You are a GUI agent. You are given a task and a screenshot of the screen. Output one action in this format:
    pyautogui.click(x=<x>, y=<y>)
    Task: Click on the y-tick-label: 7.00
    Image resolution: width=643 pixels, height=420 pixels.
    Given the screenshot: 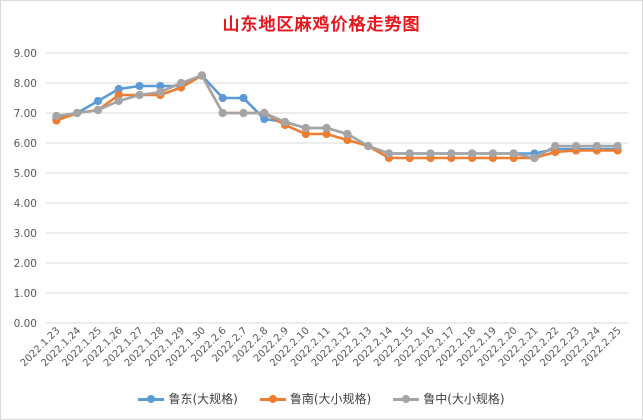 What is the action you would take?
    pyautogui.click(x=25, y=114)
    